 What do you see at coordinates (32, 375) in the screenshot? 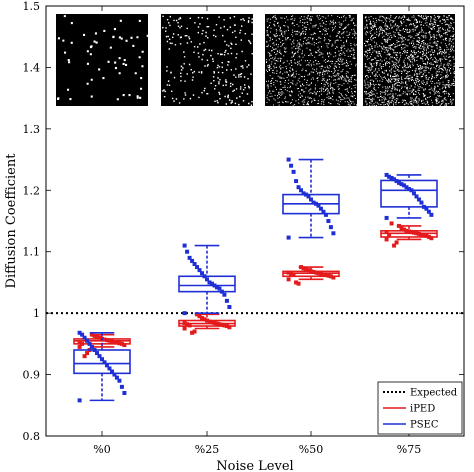
I see `y-tick-label: 0.9` at bounding box center [32, 375].